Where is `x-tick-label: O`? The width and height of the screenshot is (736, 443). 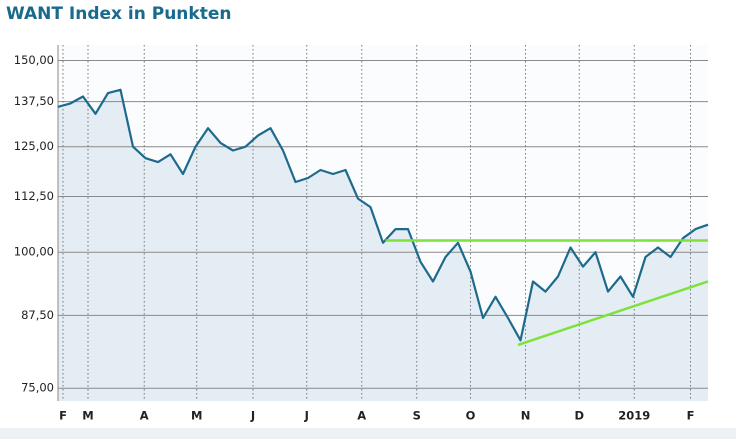 x-tick-label: O is located at coordinates (471, 416).